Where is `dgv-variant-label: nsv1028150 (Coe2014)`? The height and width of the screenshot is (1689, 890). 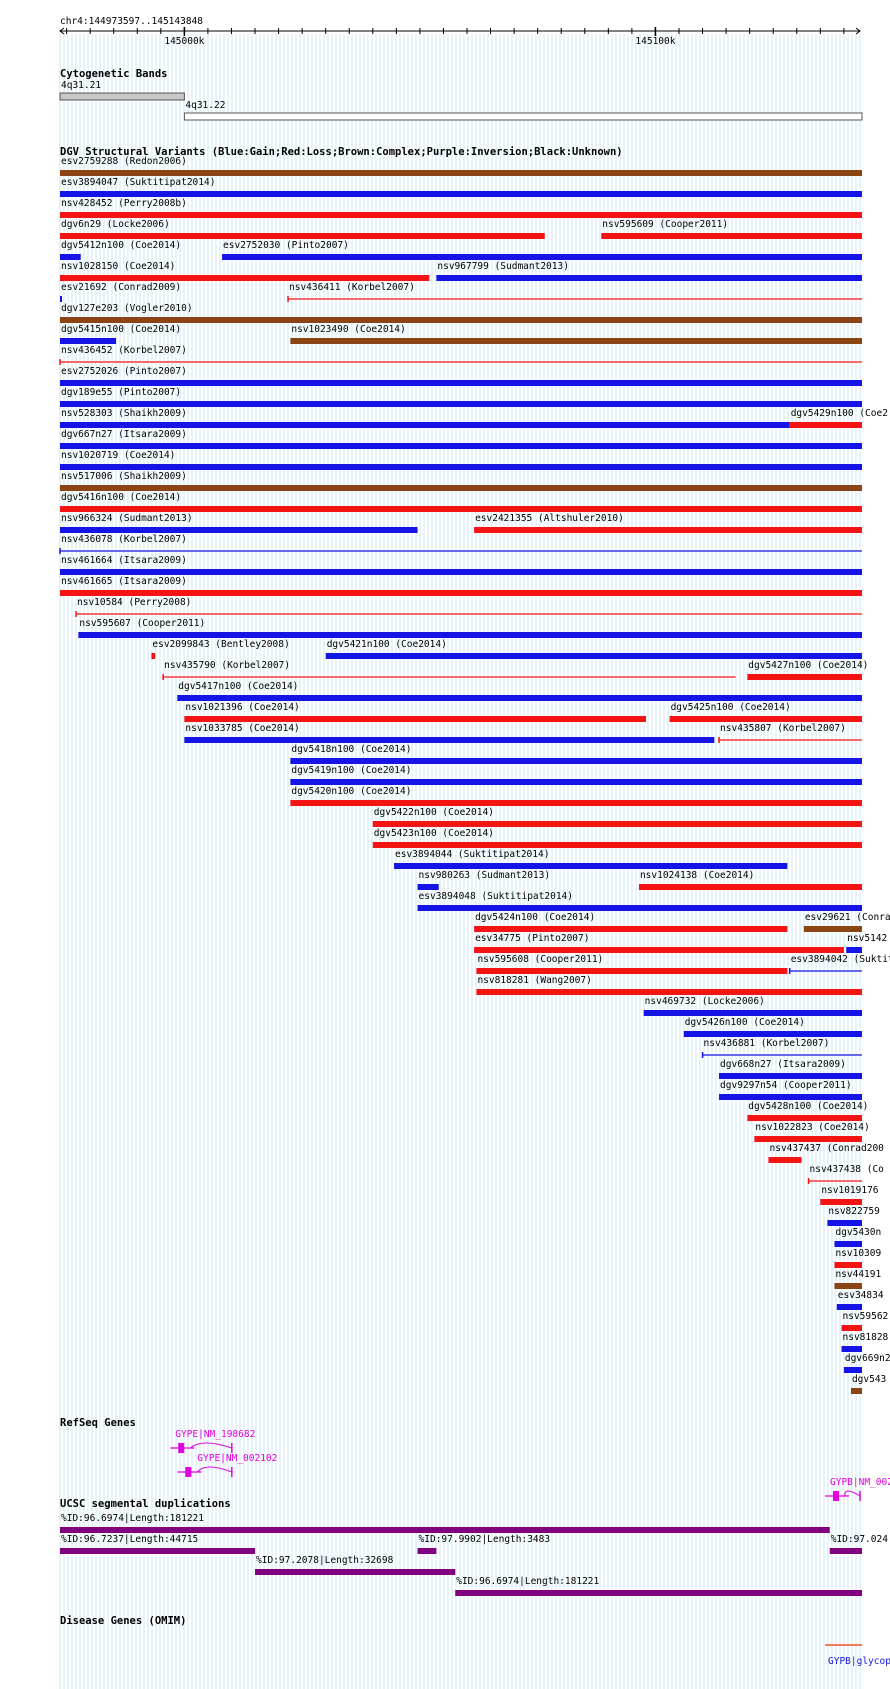 dgv-variant-label: nsv1028150 (Coe2014) is located at coordinates (118, 266).